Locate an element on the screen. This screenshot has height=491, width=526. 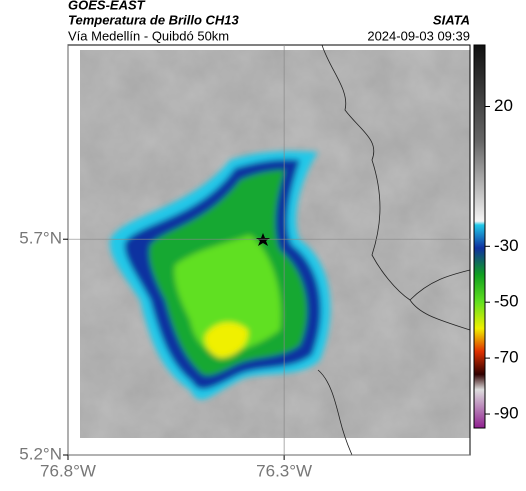
colorbar is located at coordinates (479, 236).